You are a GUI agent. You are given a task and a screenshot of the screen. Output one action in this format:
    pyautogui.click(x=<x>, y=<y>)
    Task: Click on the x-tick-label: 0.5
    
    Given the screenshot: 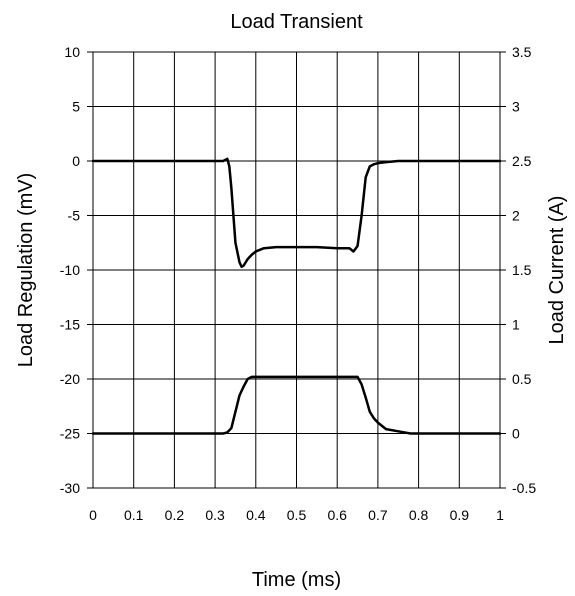 What is the action you would take?
    pyautogui.click(x=297, y=515)
    